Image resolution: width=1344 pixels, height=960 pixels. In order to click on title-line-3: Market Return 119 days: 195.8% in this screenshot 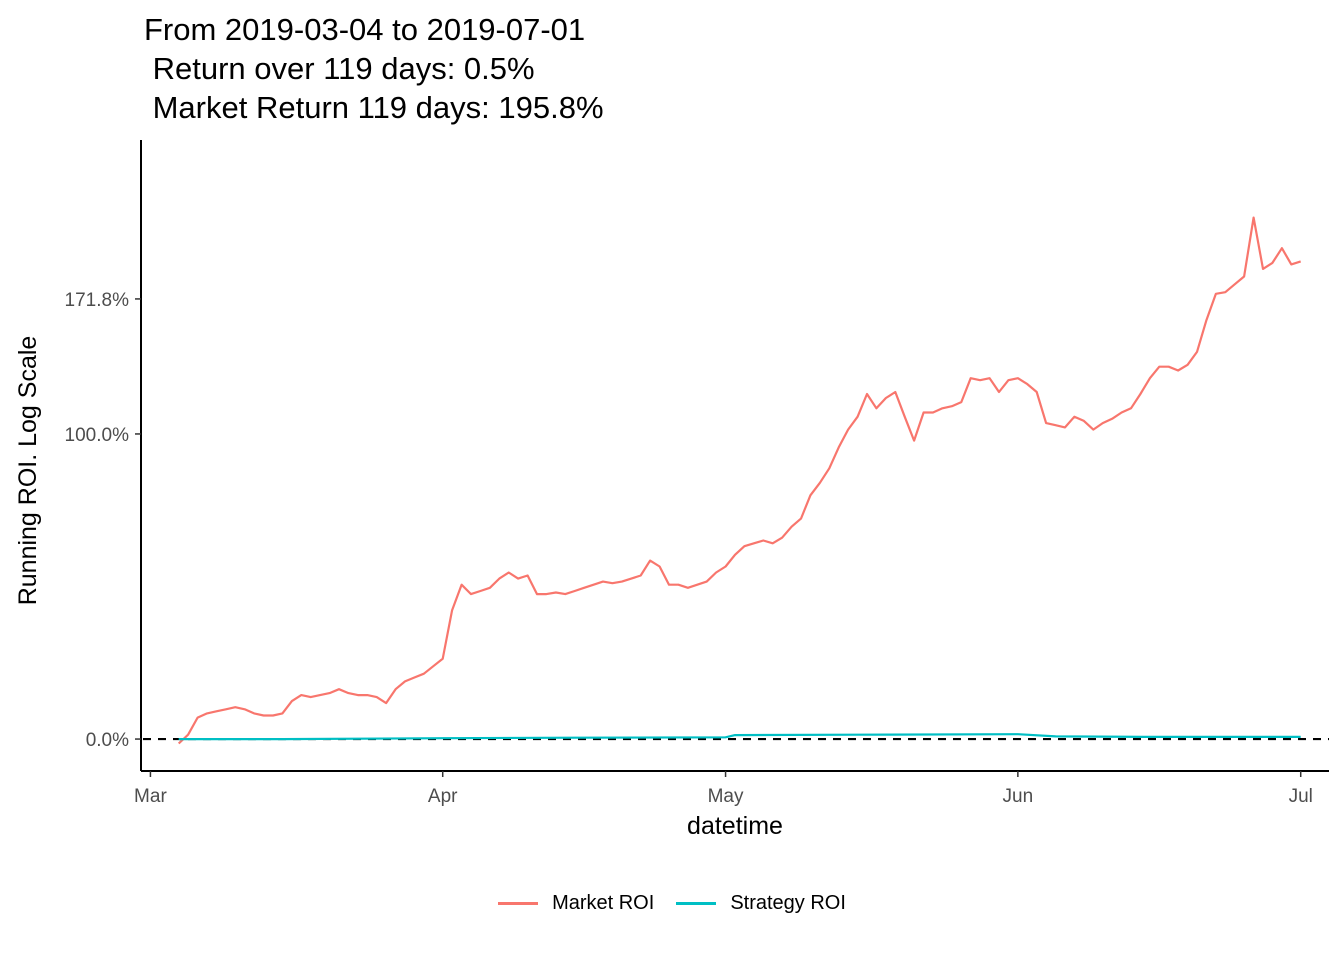, I will do `click(374, 107)`.